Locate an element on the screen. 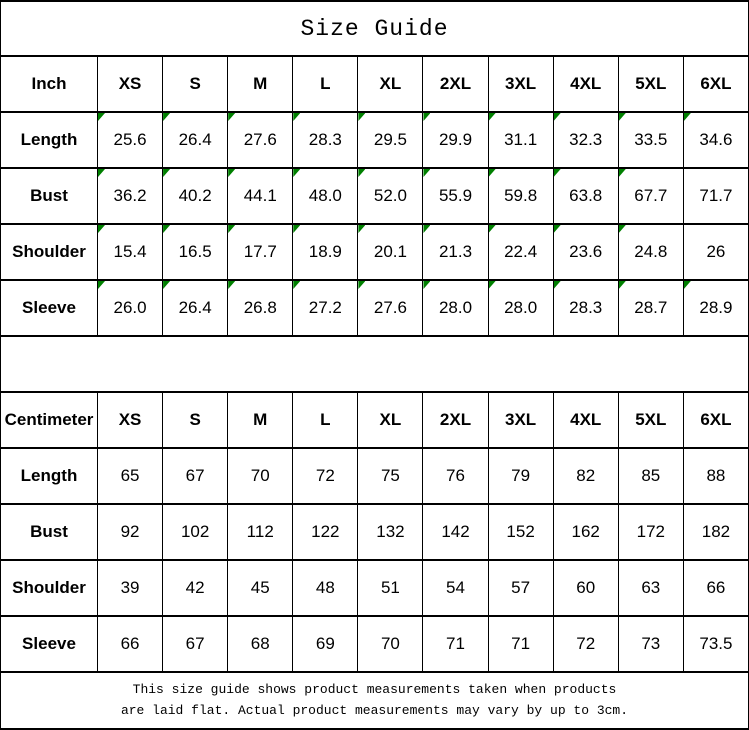 This screenshot has height=730, width=749. centimeter-unit-header: Centimeter is located at coordinates (49, 420).